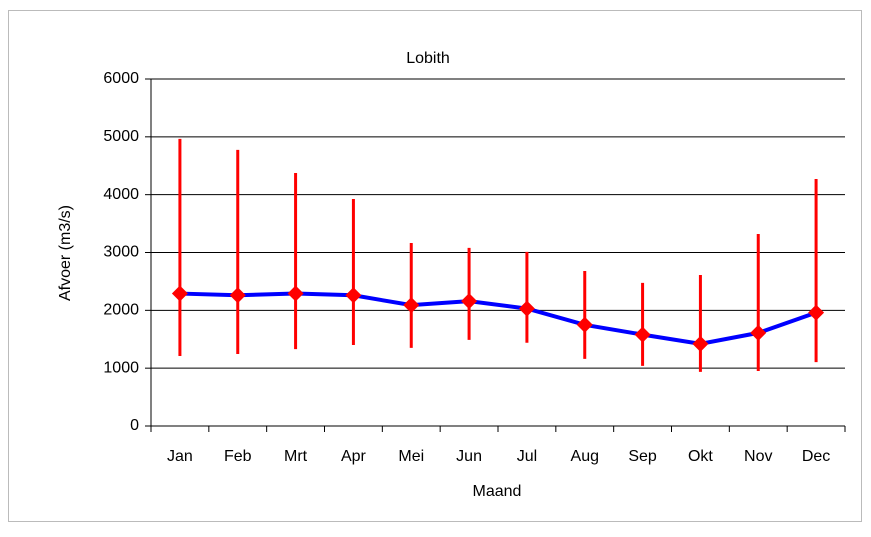 Image resolution: width=871 pixels, height=537 pixels. Describe the element at coordinates (758, 456) in the screenshot. I see `x-tick-label: Nov` at that location.